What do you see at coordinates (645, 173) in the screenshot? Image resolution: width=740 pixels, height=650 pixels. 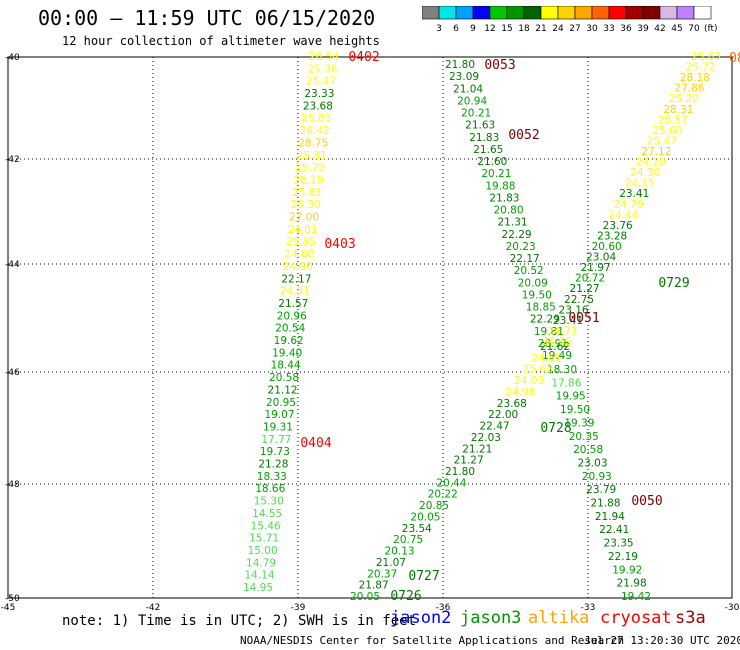 I see `swh-value-jason3: 24.36` at bounding box center [645, 173].